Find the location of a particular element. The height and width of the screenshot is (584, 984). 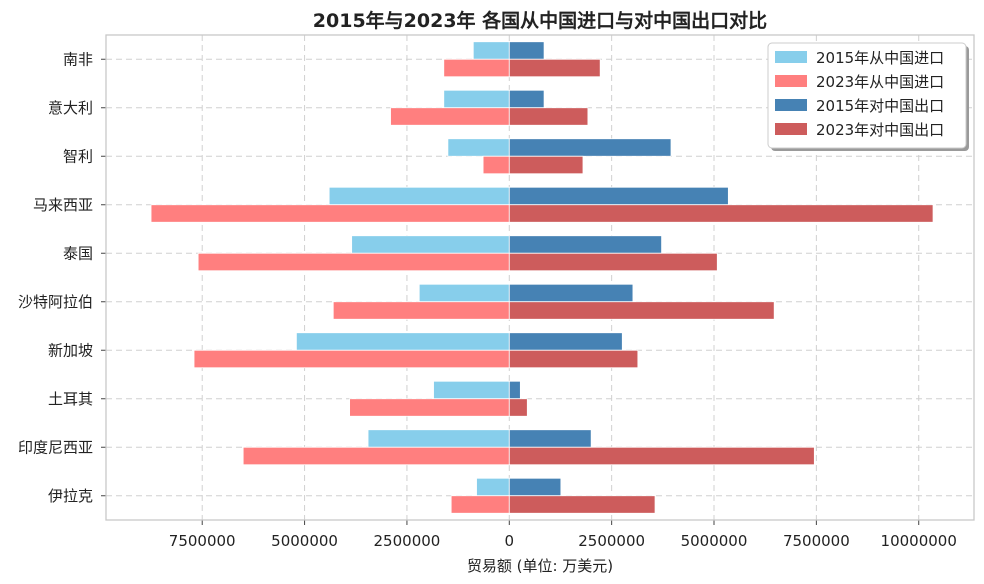

legend-label: 2023年对中国出口 is located at coordinates (880, 130).